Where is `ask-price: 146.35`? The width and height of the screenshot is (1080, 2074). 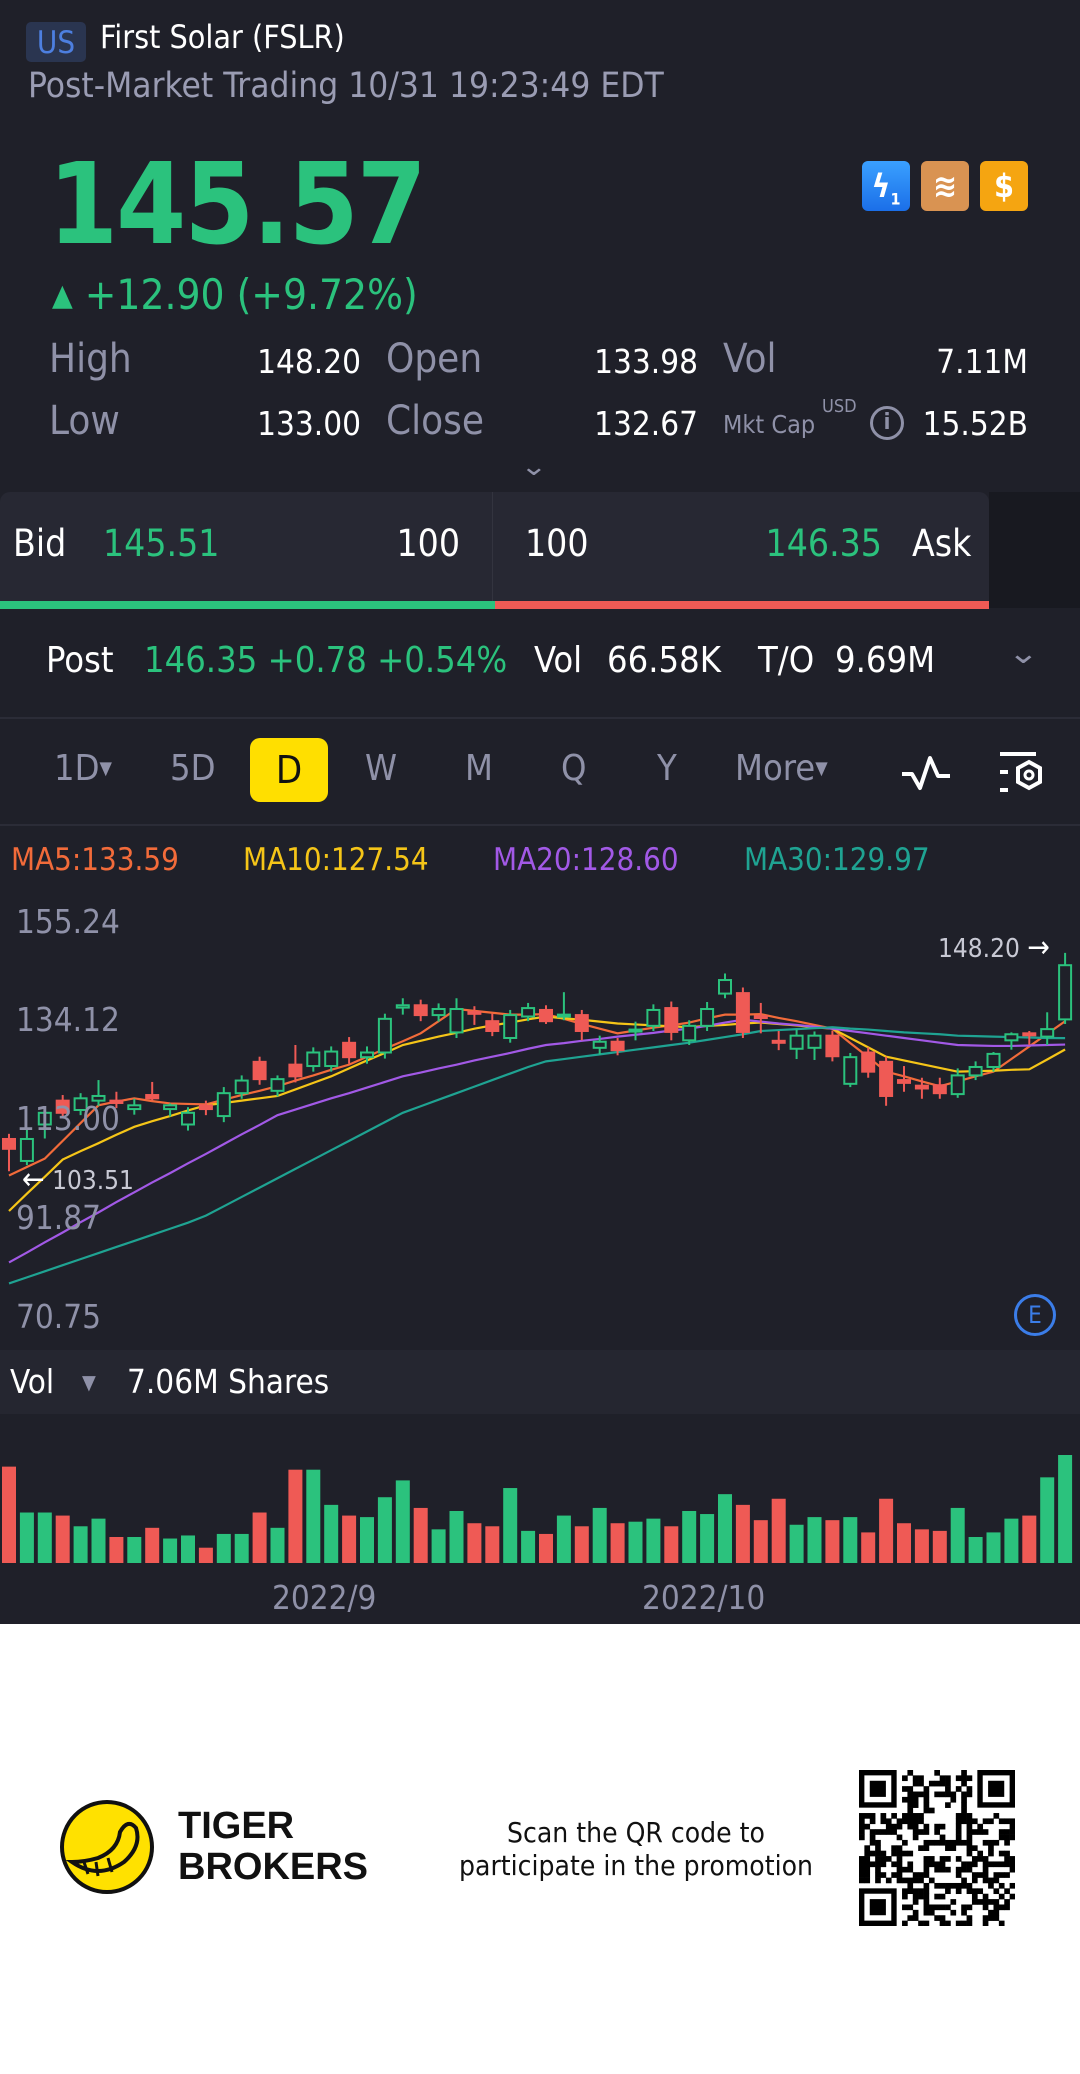 ask-price: 146.35 is located at coordinates (823, 543).